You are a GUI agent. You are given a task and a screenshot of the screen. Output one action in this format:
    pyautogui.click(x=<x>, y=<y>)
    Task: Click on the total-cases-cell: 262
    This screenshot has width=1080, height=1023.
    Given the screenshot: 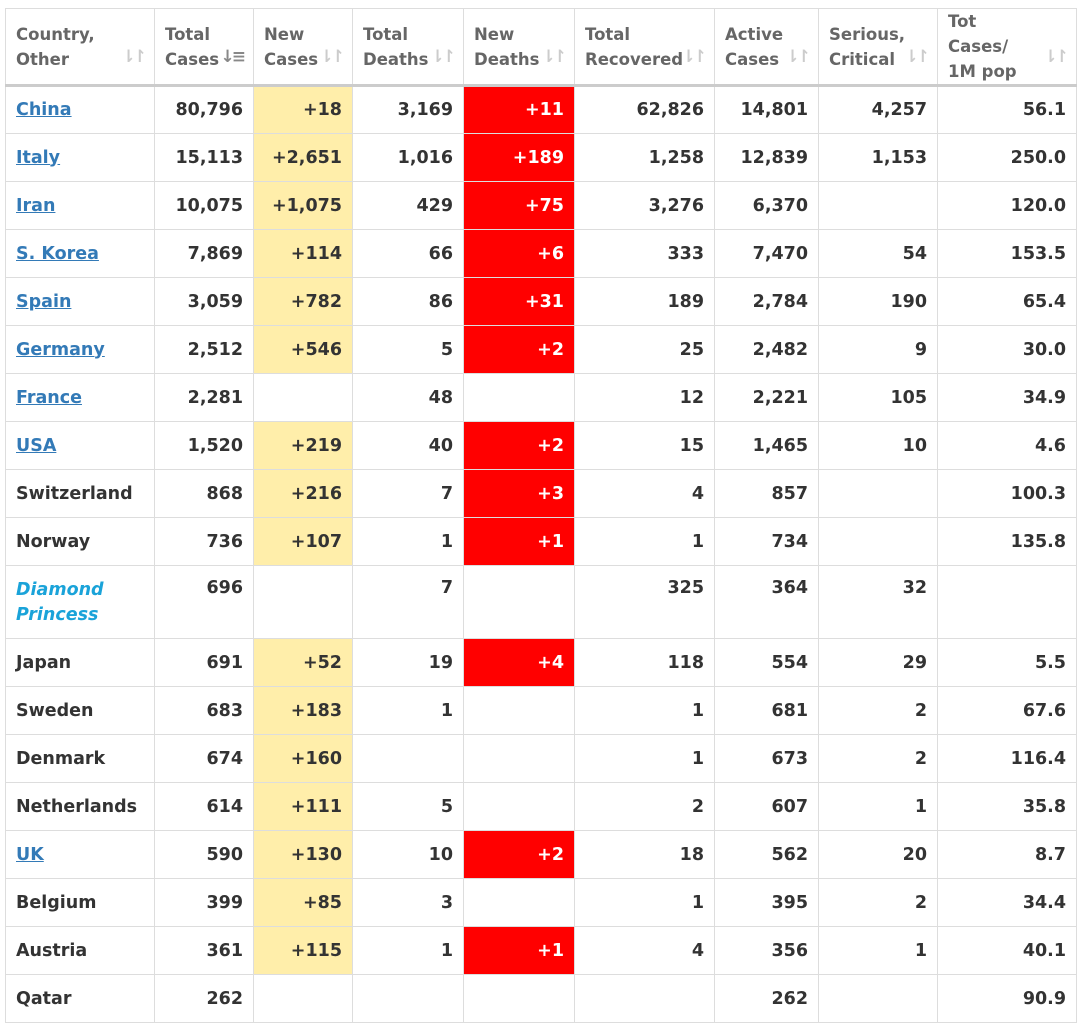 What is the action you would take?
    pyautogui.click(x=204, y=998)
    